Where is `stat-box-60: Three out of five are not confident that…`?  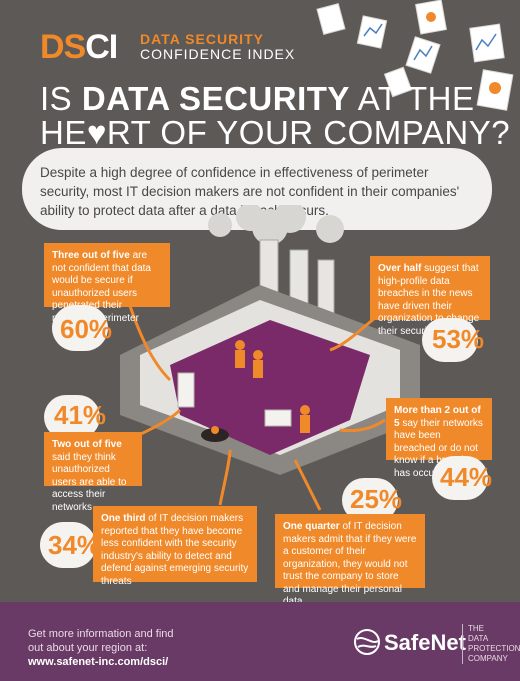
stat-box-60: Three out of five are not confident that… is located at coordinates (107, 289).